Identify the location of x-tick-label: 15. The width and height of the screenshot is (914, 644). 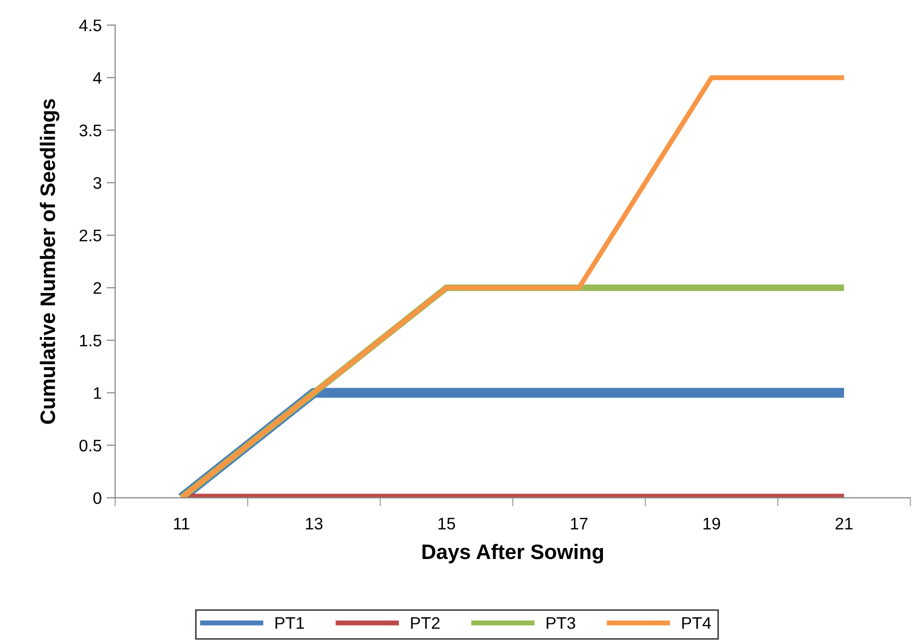
(447, 524).